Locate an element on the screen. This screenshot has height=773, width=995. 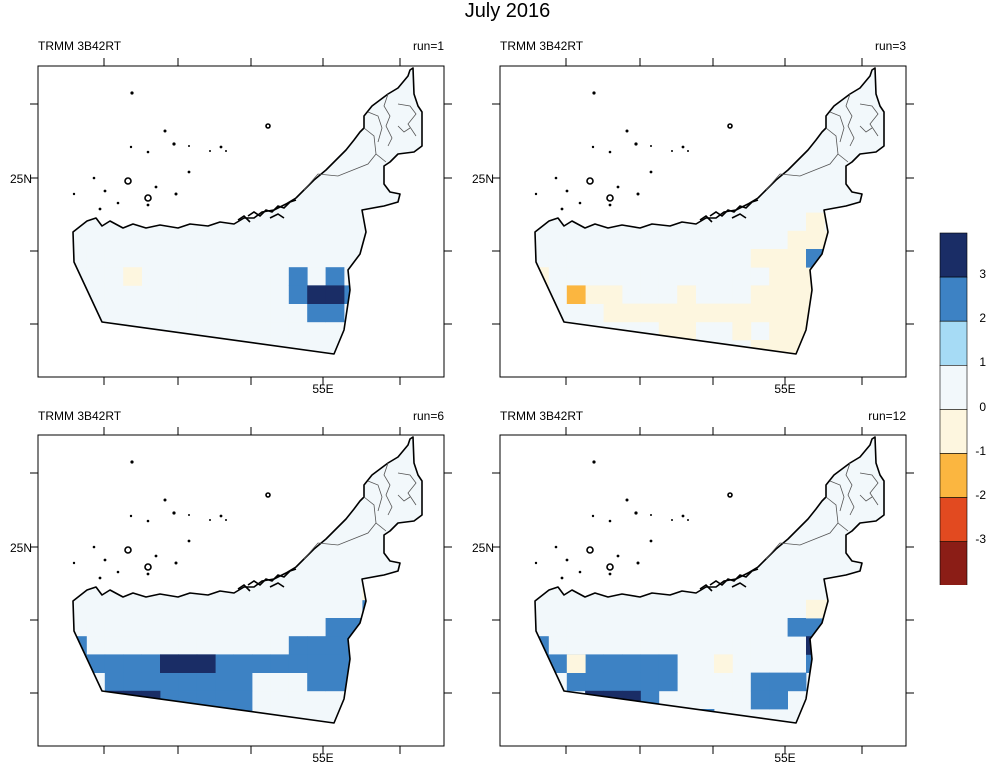
colorbar-boxes is located at coordinates (953, 408).